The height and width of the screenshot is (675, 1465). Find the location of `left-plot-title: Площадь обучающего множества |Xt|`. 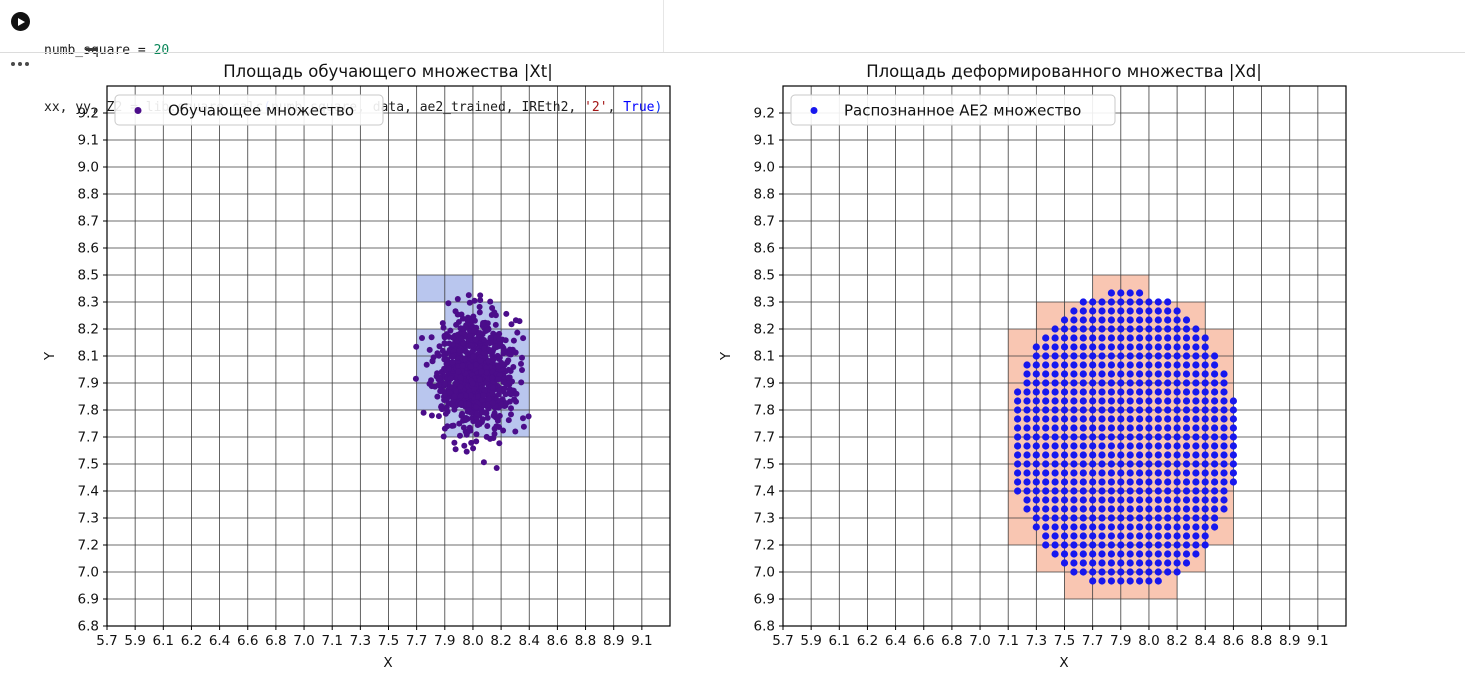

left-plot-title: Площадь обучающего множества |Xt| is located at coordinates (388, 71).